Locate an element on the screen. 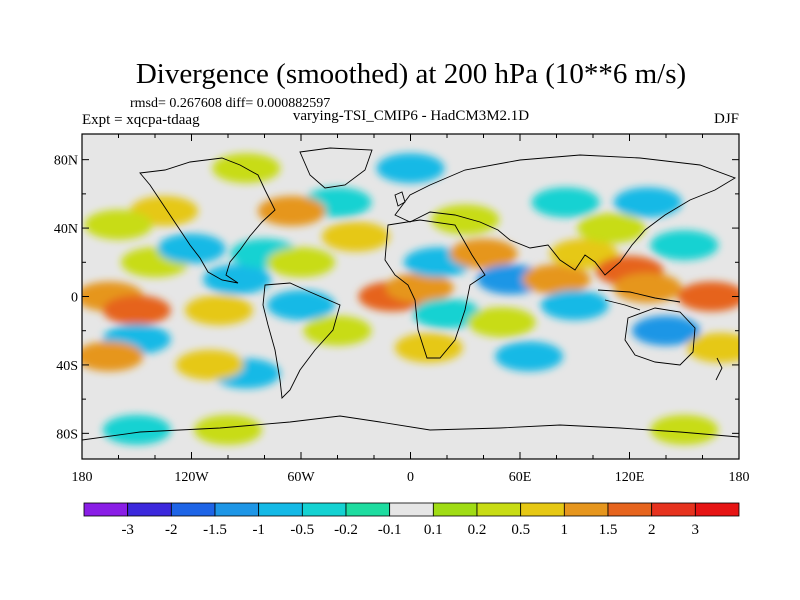  comparison-label: varying-TSI_CMIP6 - HadCM3M2.1D is located at coordinates (411, 116).